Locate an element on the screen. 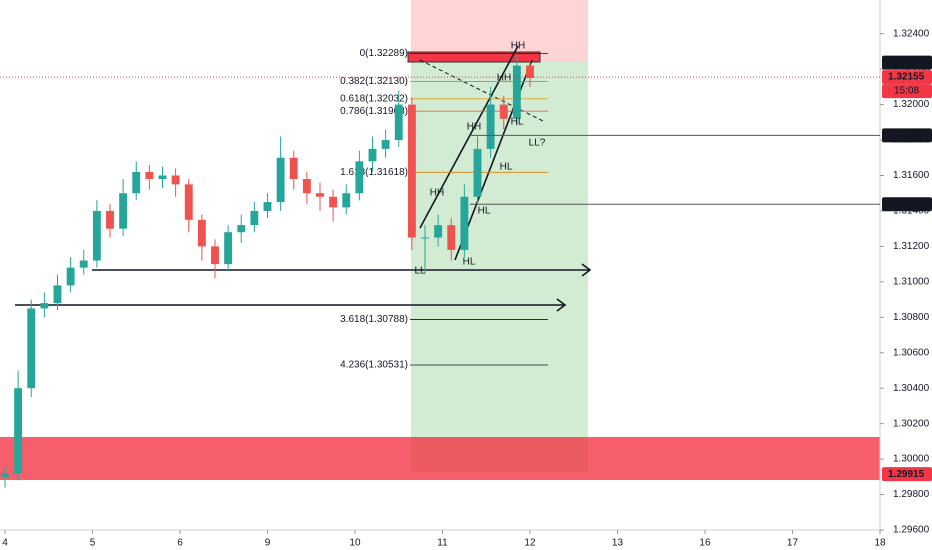 The width and height of the screenshot is (932, 550). fib-label: 0.786(1.31963) is located at coordinates (374, 111).